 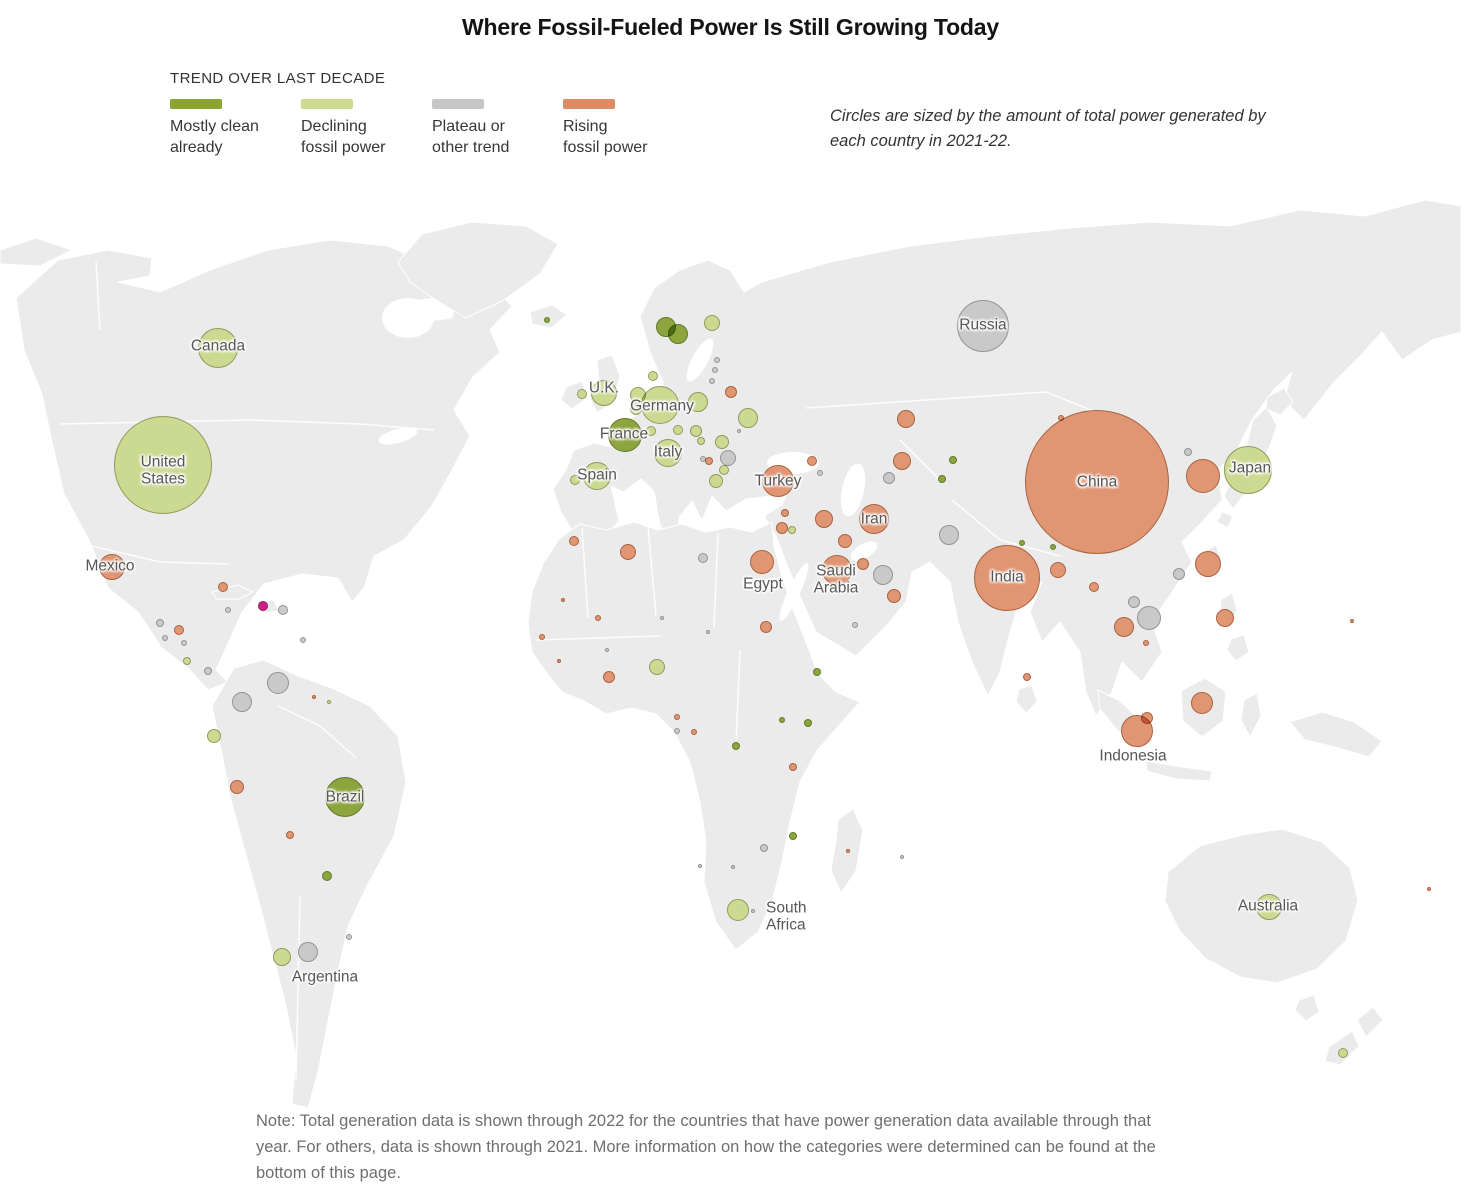 What do you see at coordinates (283, 610) in the screenshot?
I see `bubble-puerto-rico` at bounding box center [283, 610].